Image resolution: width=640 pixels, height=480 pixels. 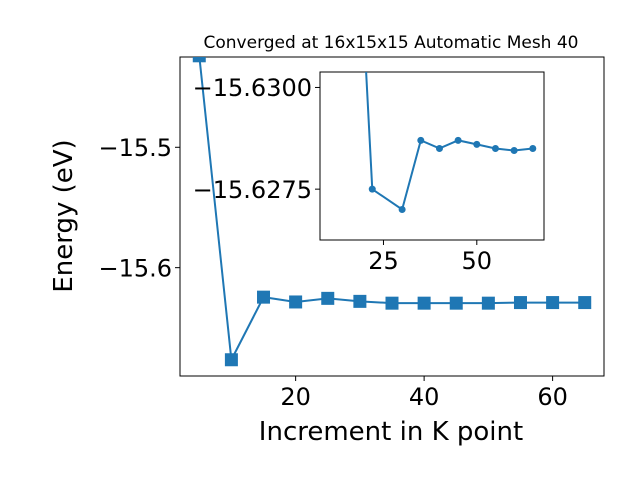 I want to click on inset-axes-frame, so click(x=432, y=156).